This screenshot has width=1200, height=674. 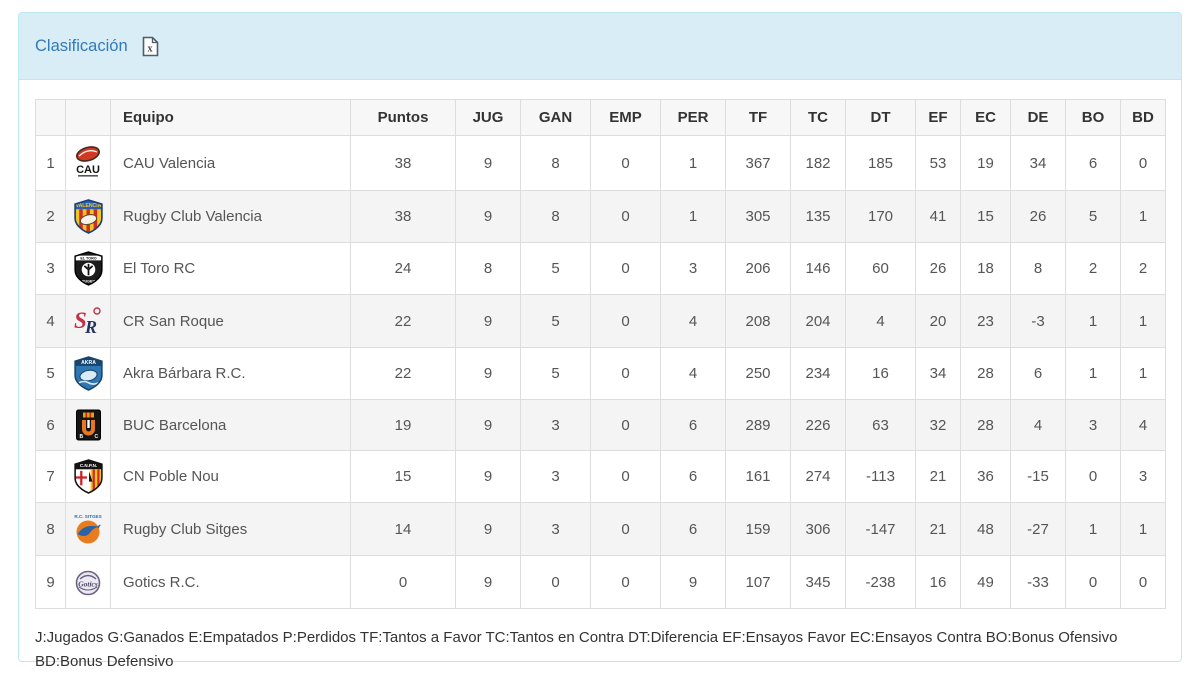 What do you see at coordinates (88, 170) in the screenshot?
I see `svg-text: CAU` at bounding box center [88, 170].